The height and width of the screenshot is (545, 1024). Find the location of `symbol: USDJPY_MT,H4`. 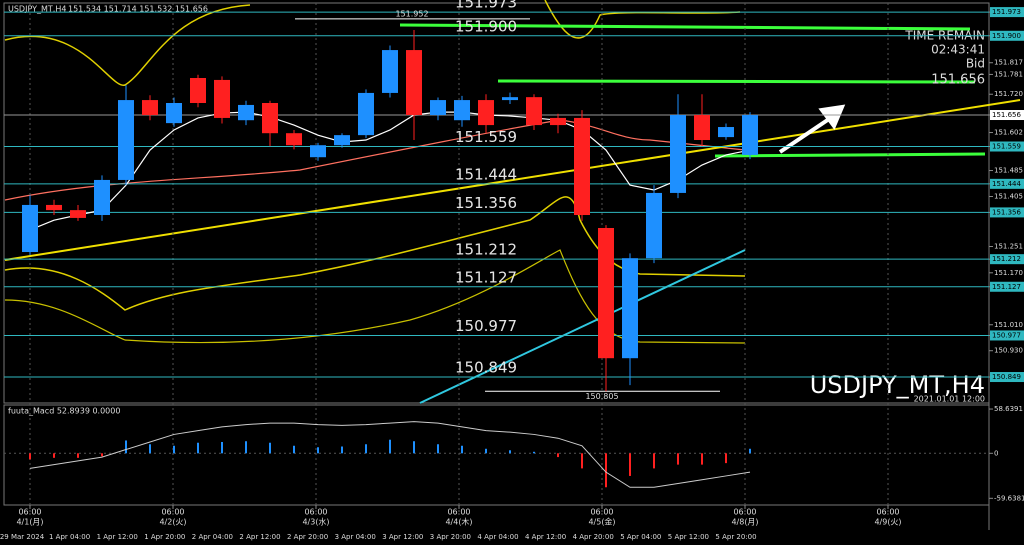

symbol: USDJPY_MT,H4 is located at coordinates (37, 9).